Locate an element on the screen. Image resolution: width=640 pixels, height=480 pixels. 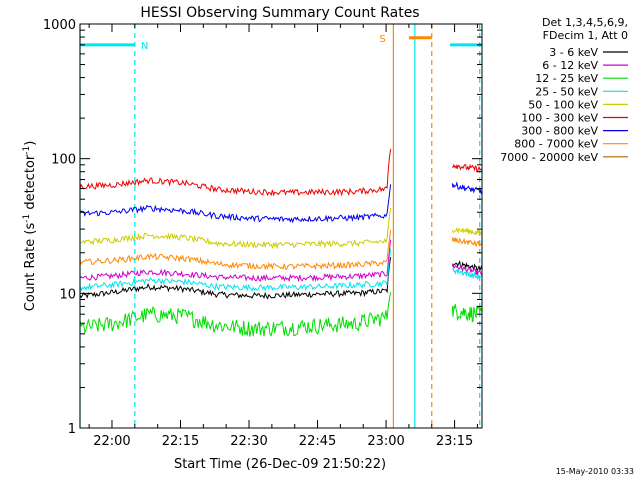
legend-label-6: 300 - 800 keV is located at coordinates (559, 131).